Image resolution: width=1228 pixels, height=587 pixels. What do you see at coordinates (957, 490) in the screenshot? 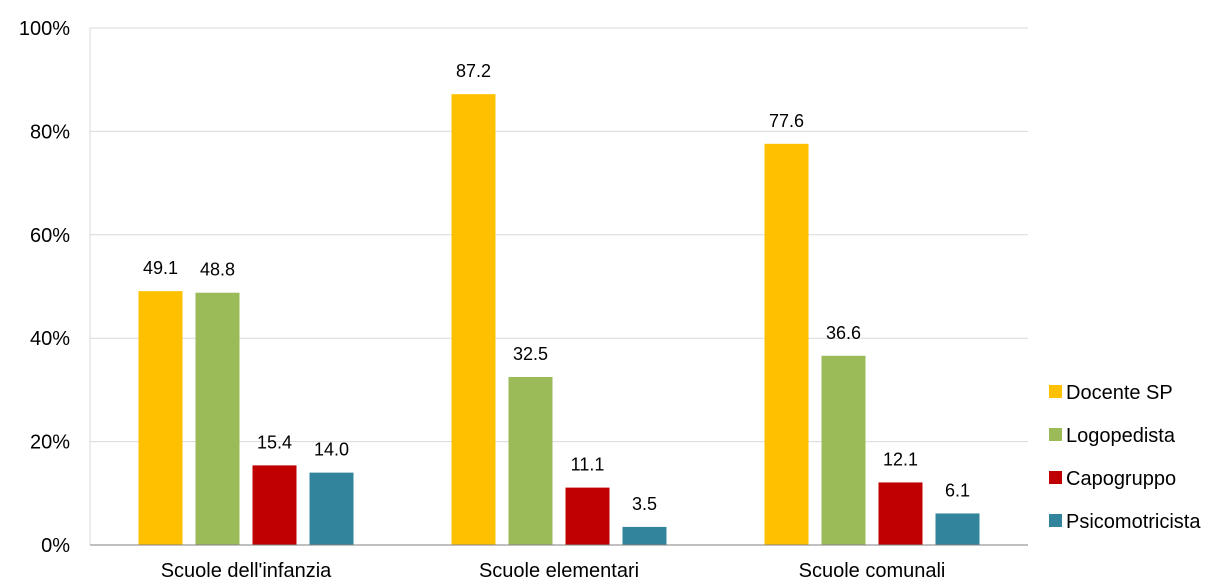
I see `data-label: 6.1` at bounding box center [957, 490].